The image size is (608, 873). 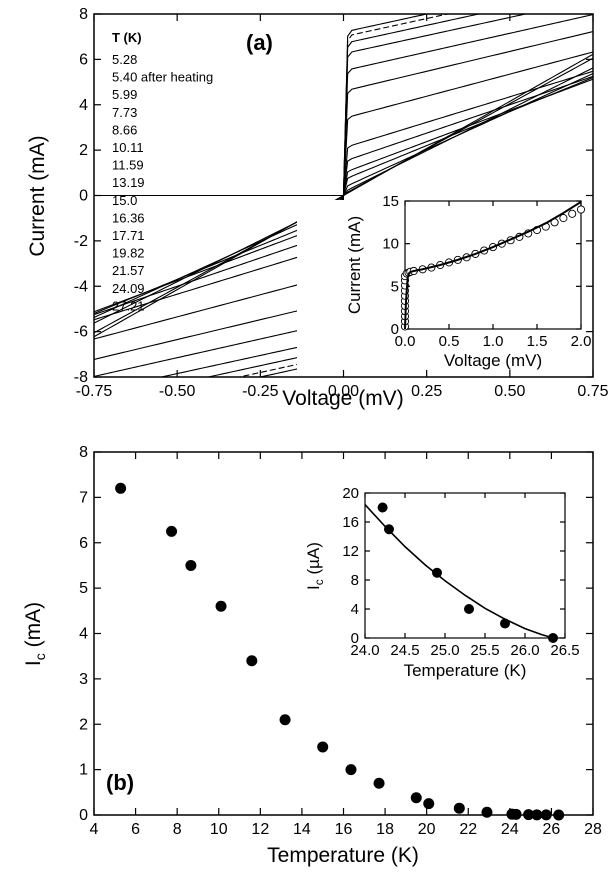 What do you see at coordinates (40, 656) in the screenshot?
I see `panel-b-y-axis-subscript: c` at bounding box center [40, 656].